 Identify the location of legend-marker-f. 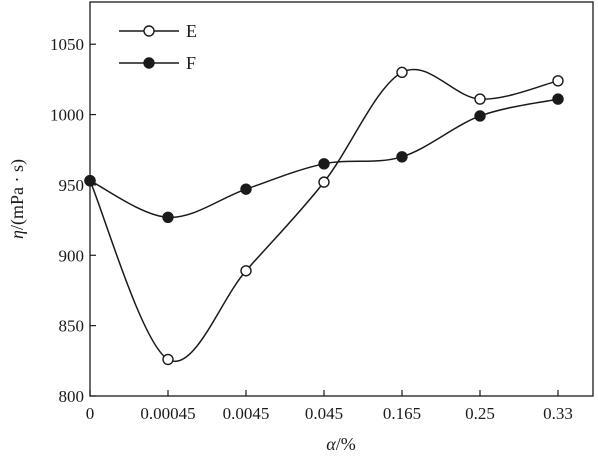
(149, 63).